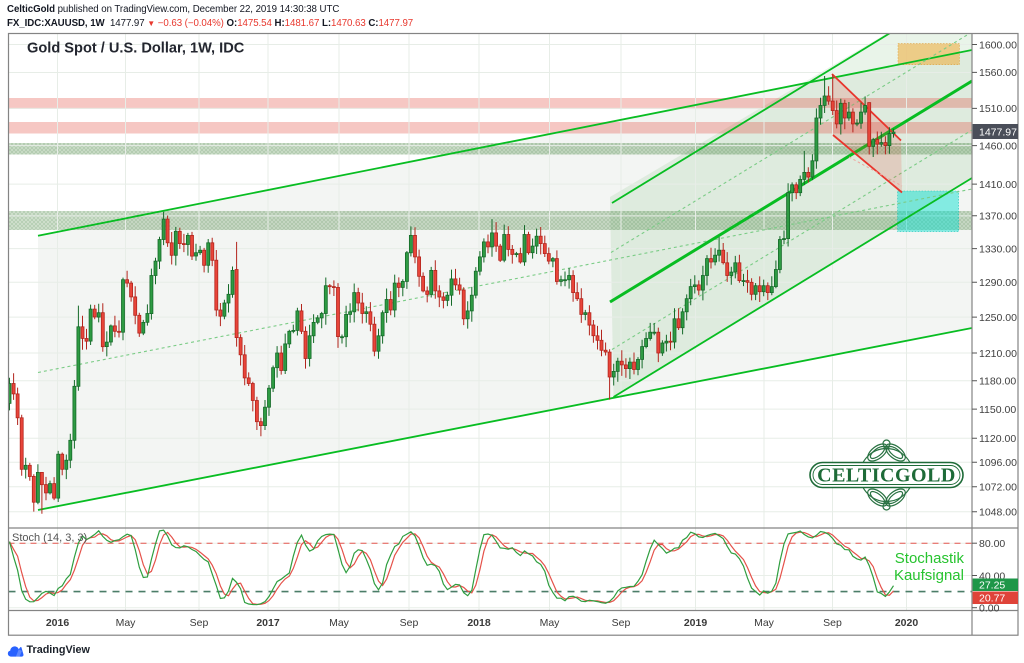 The height and width of the screenshot is (663, 1024). What do you see at coordinates (998, 513) in the screenshot?
I see `svg-text: 1048.00` at bounding box center [998, 513].